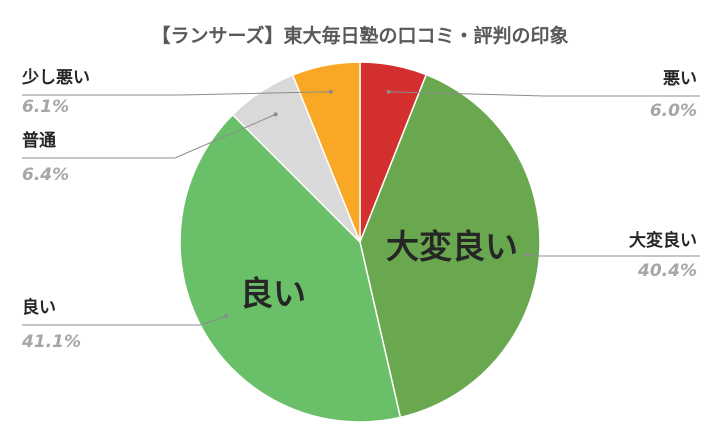  I want to click on slice-inner-label: 大変良い, so click(452, 246).